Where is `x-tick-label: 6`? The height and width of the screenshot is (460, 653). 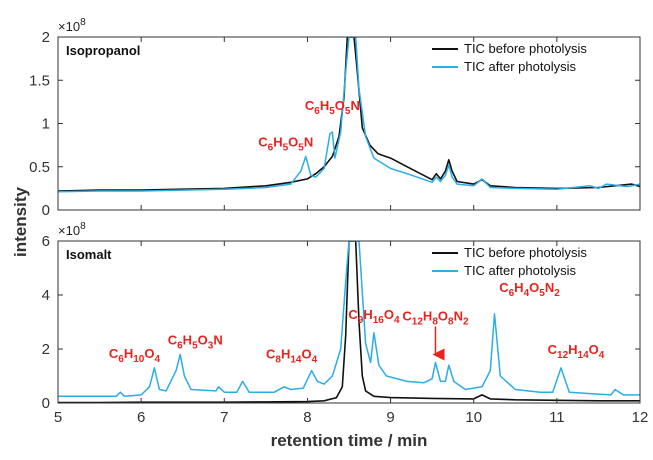 x-tick-label: 6 is located at coordinates (141, 417).